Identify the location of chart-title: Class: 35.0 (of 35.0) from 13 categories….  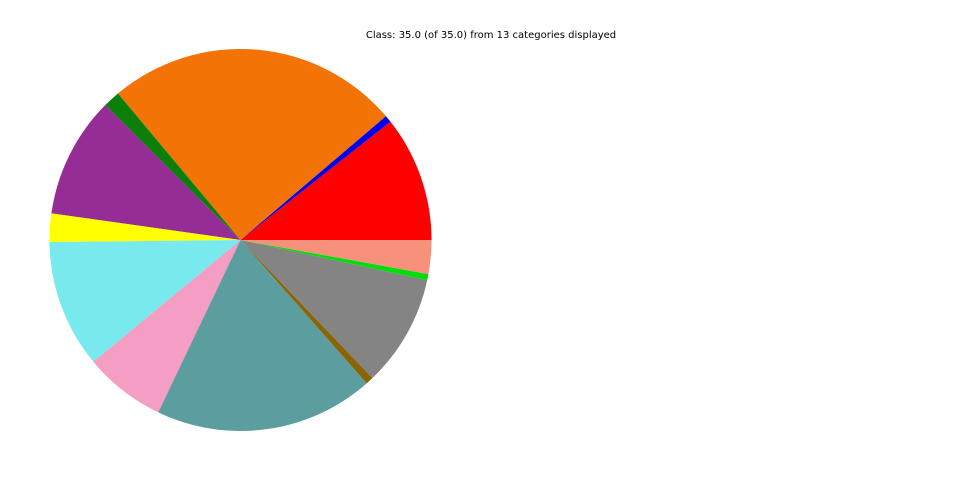
(491, 35).